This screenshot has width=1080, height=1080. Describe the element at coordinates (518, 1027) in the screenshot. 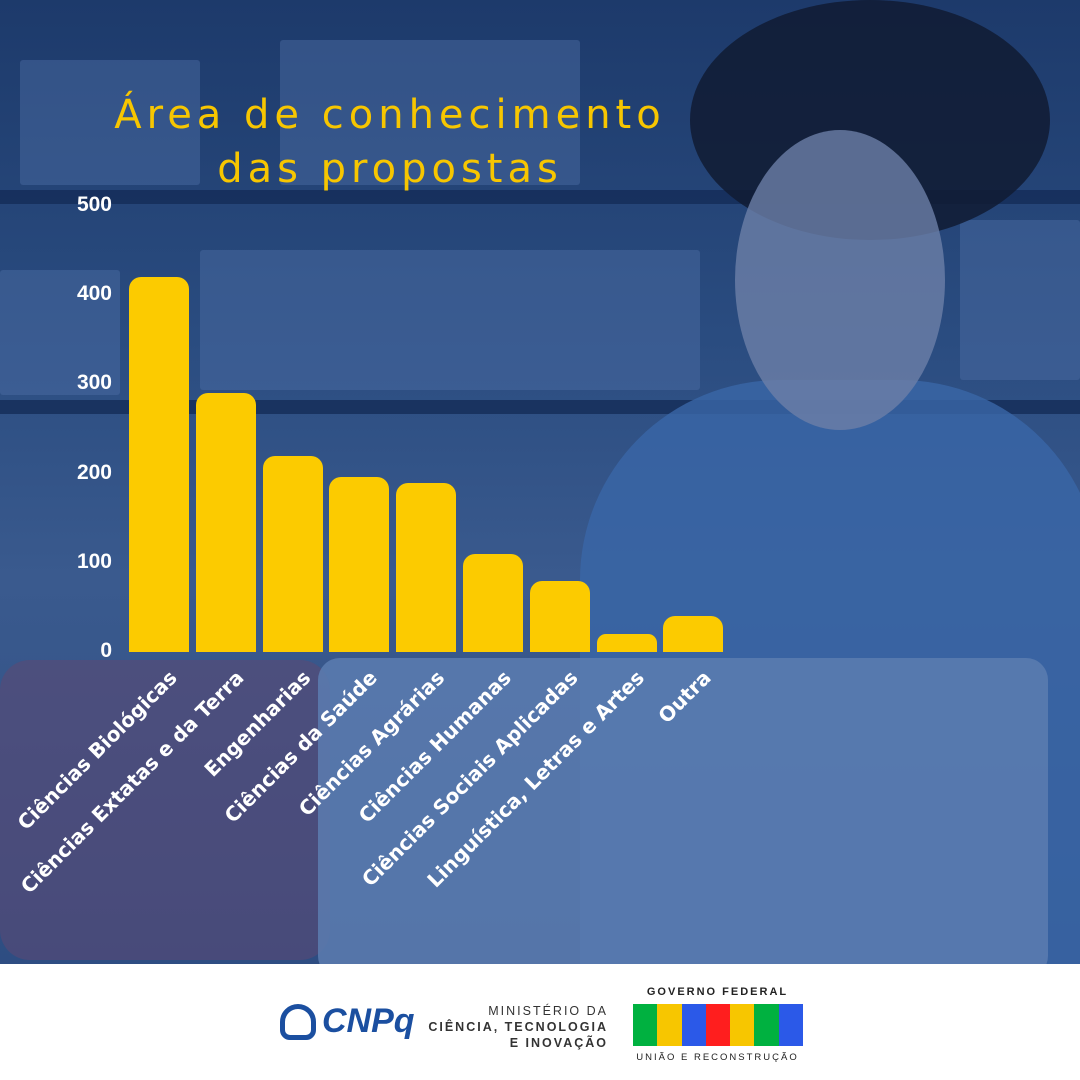

I see `ministry-line2: CIÊNCIA, TECNOLOGIA` at that location.